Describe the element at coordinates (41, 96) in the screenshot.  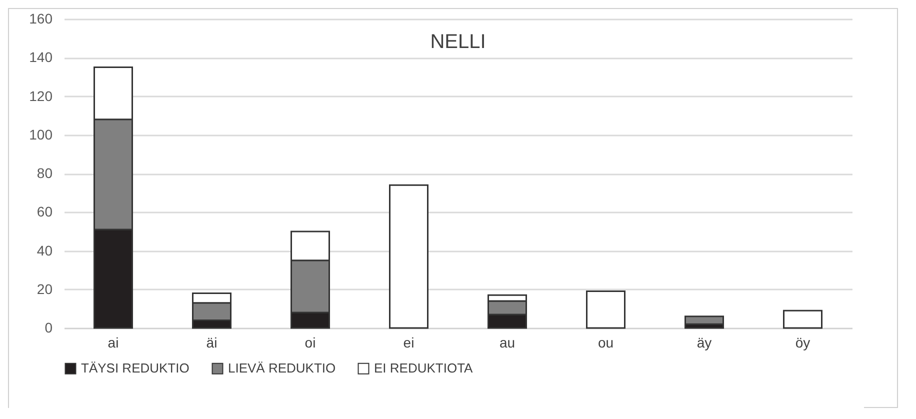
I see `y-tick-label: 120` at that location.